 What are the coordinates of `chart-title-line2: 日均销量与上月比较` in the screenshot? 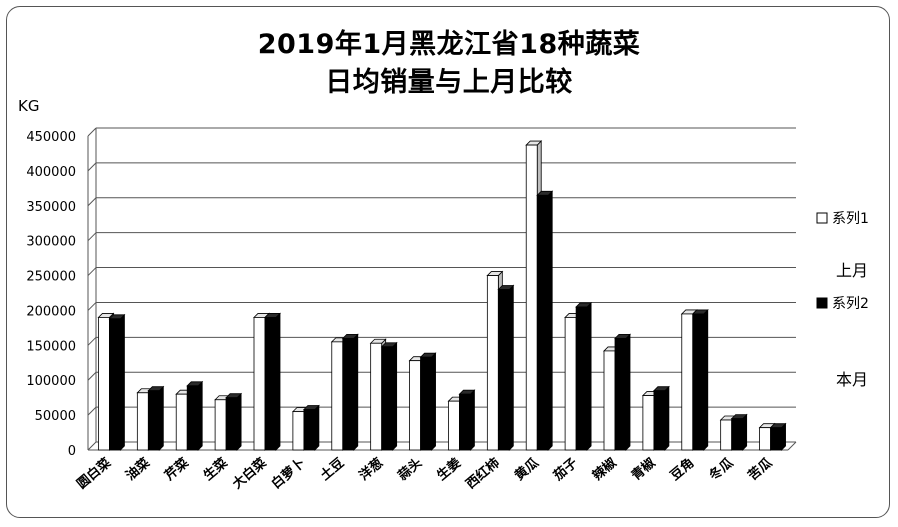 It's located at (449, 82).